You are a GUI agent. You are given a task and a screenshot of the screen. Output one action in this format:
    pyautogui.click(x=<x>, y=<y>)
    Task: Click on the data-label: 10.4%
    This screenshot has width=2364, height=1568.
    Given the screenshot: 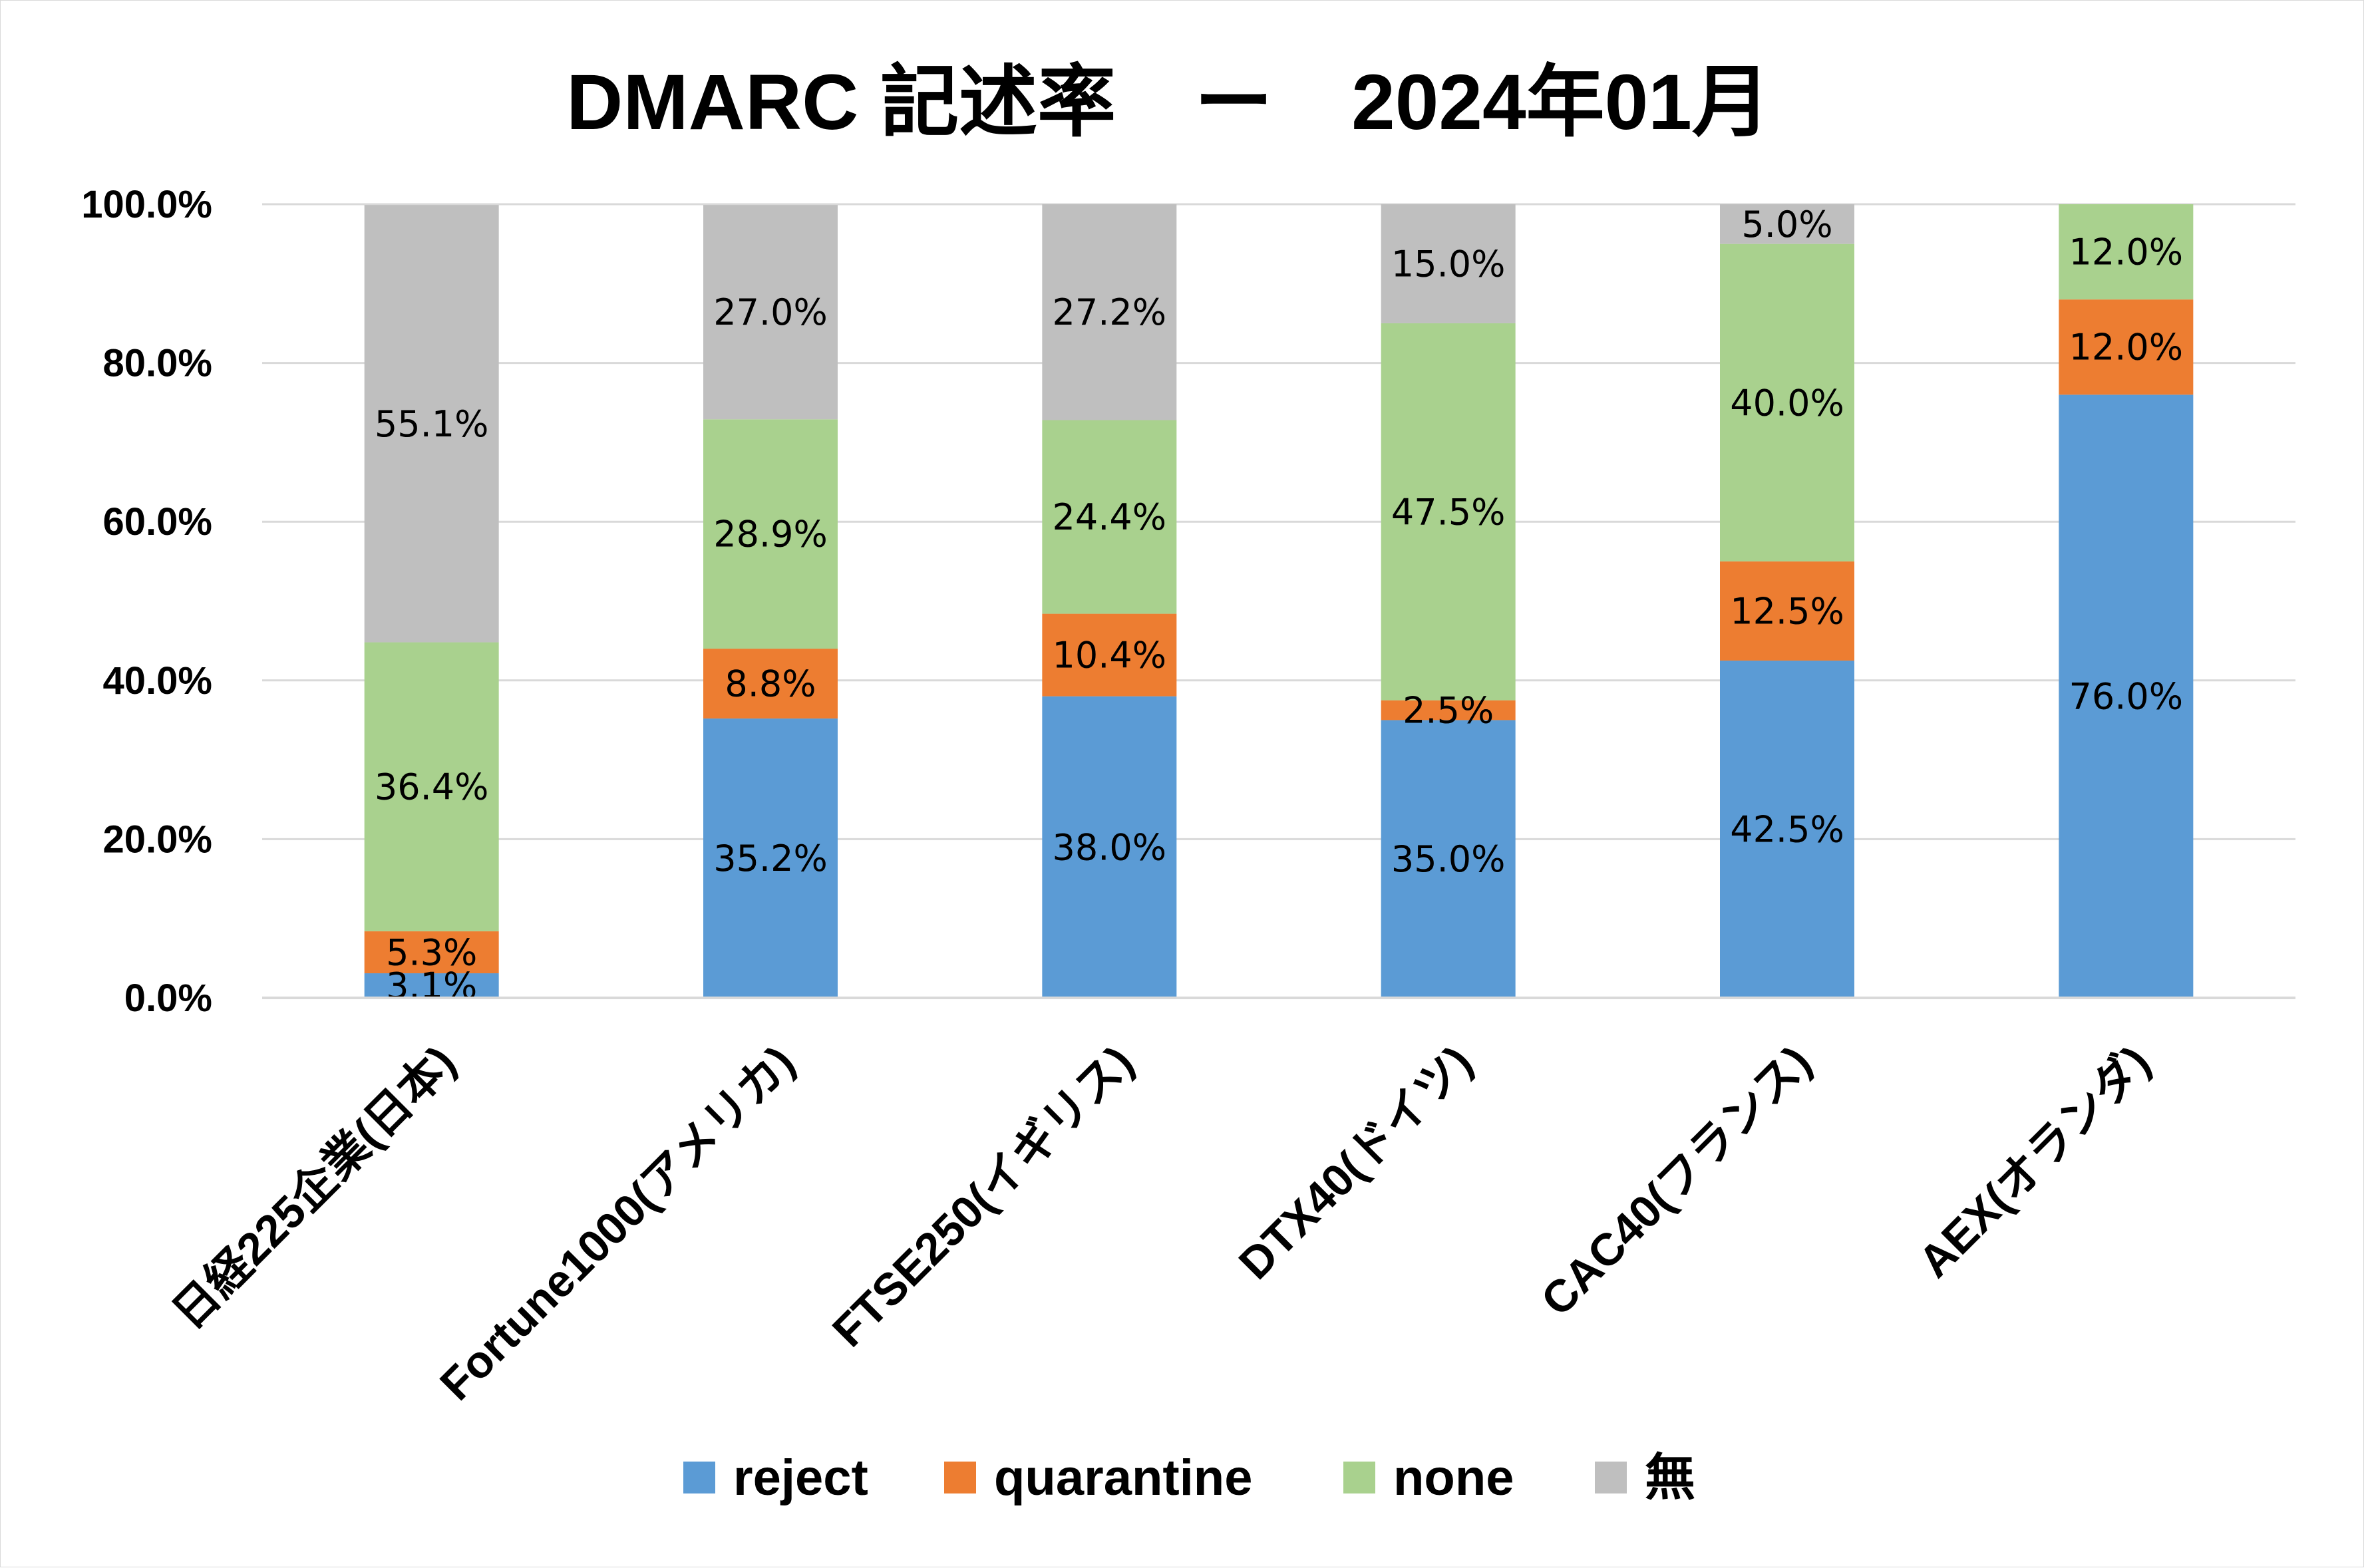 What is the action you would take?
    pyautogui.click(x=1110, y=656)
    